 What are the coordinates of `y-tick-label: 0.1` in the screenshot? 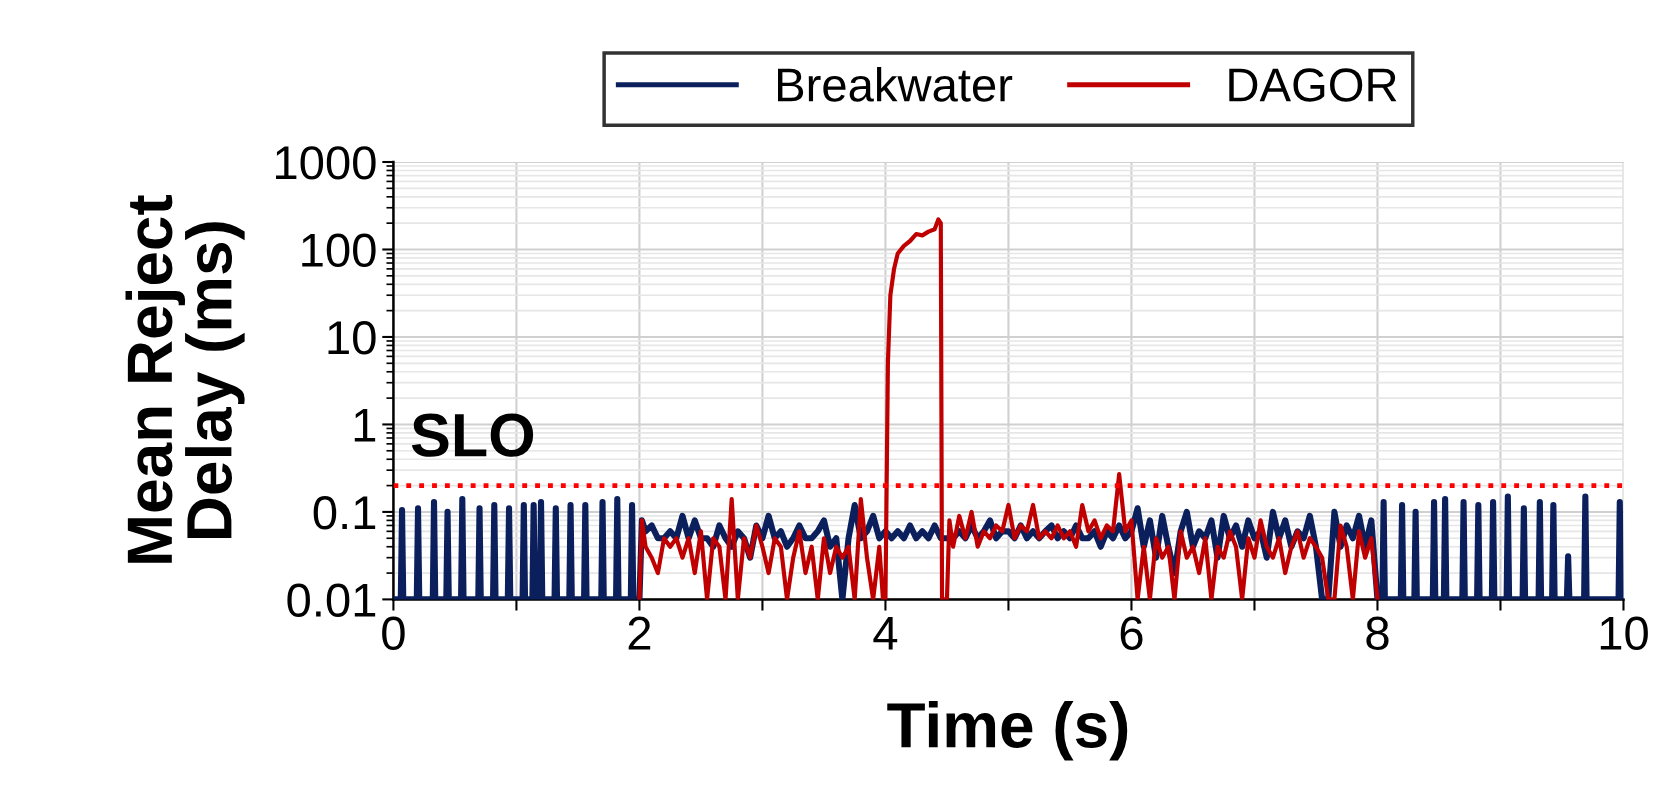 It's located at (344, 513).